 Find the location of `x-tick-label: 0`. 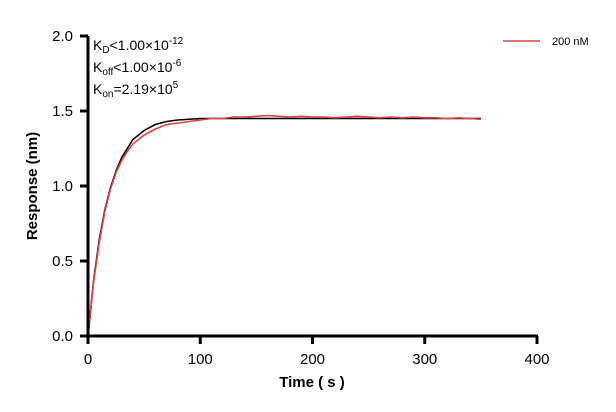

x-tick-label: 0 is located at coordinates (88, 359).